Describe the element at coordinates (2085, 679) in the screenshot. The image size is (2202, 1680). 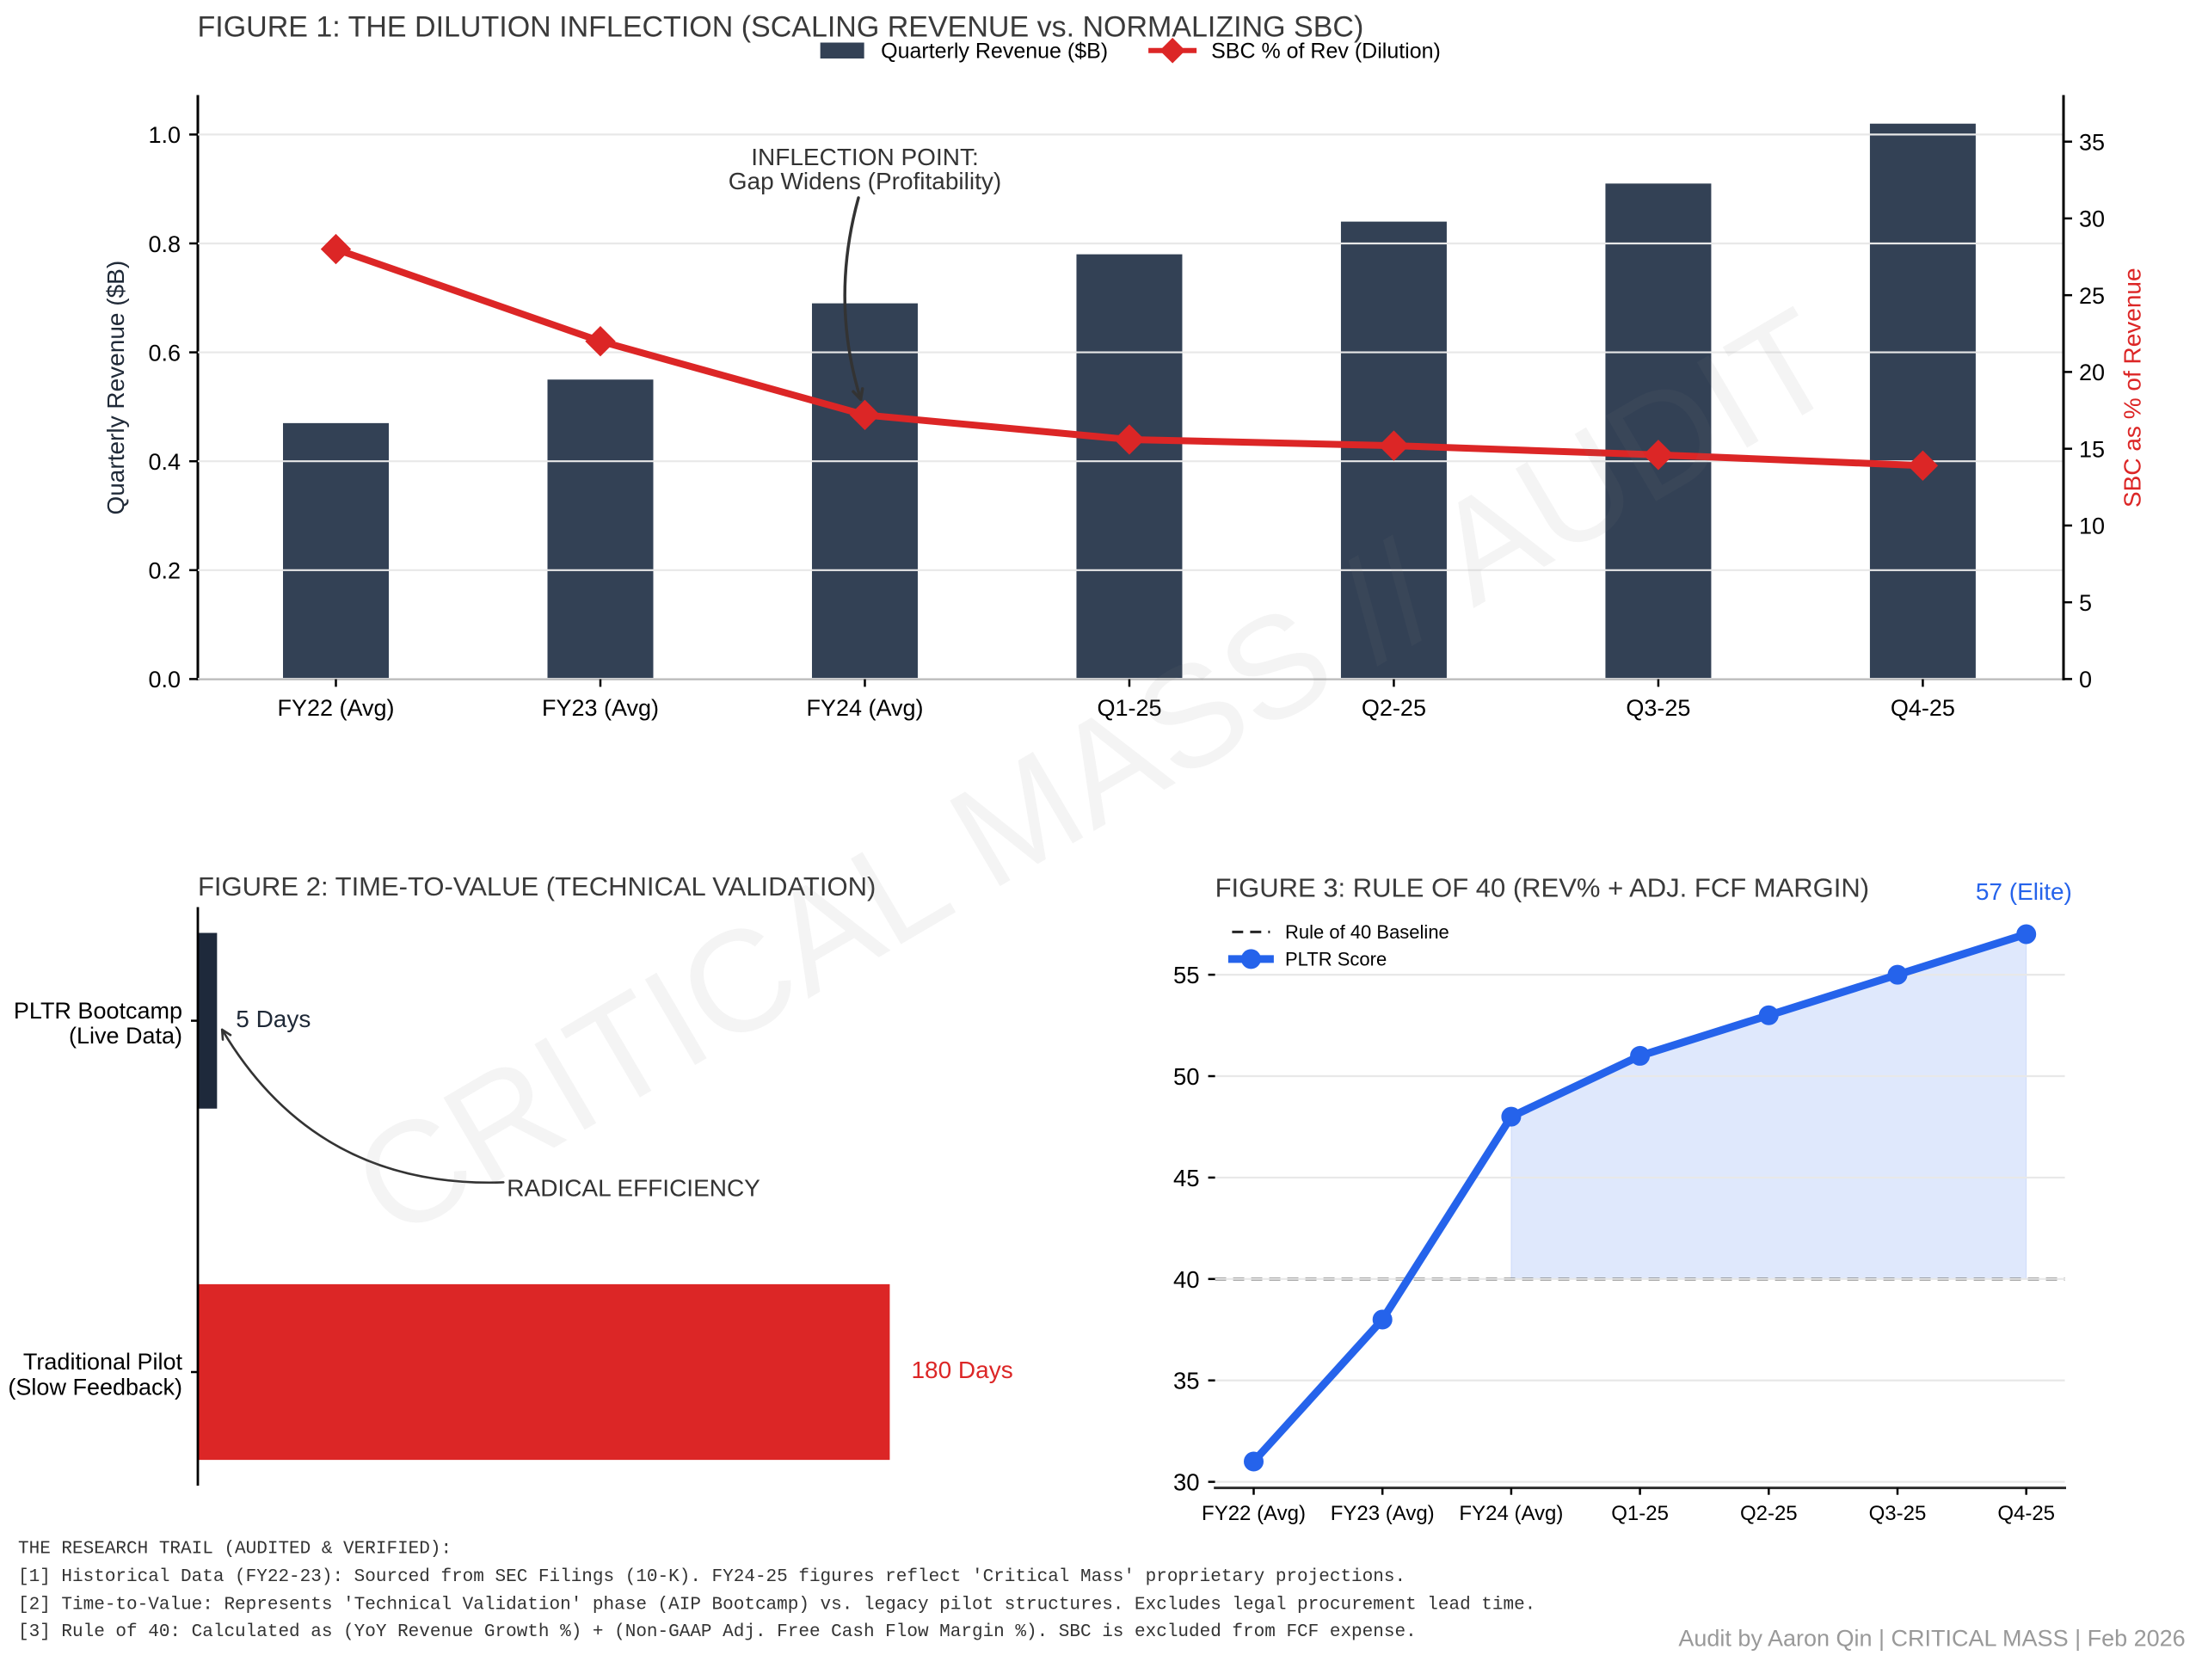
I see `svg-text: 0` at that location.